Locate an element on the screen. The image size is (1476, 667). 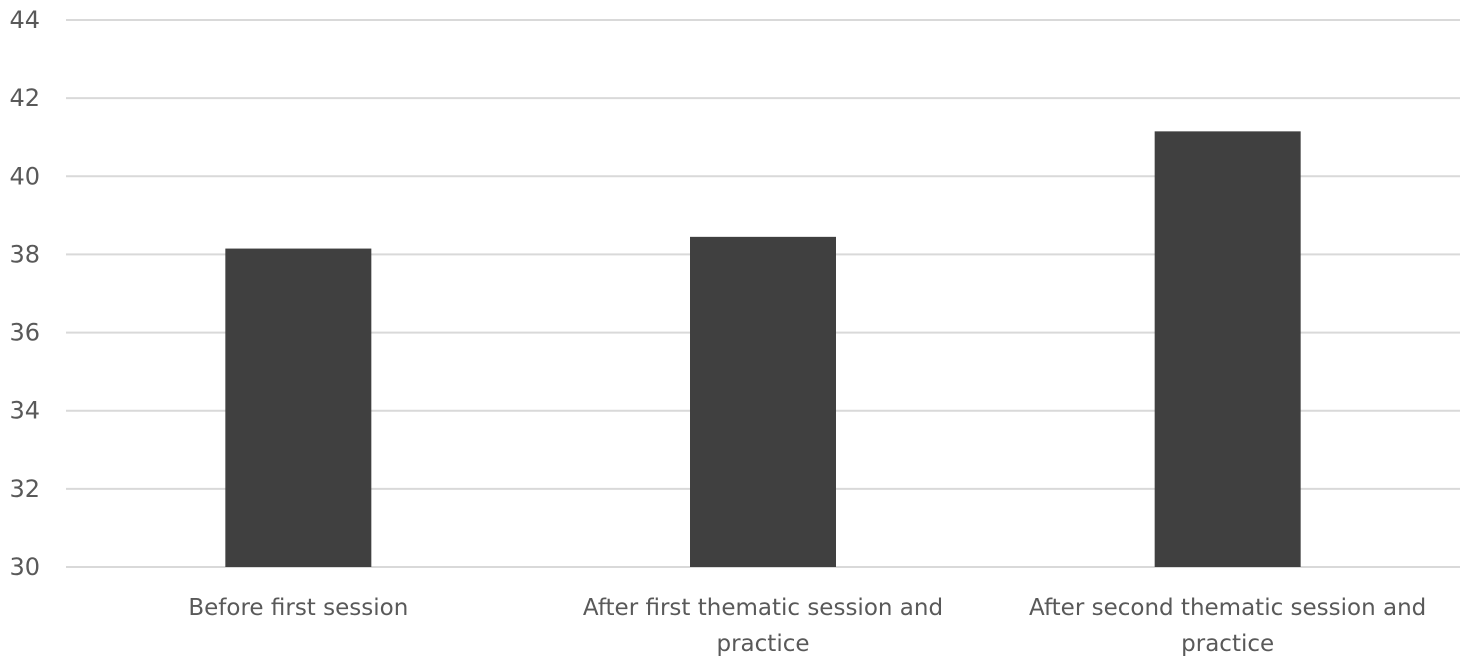
y-tick-label: 30 is located at coordinates (24, 567).